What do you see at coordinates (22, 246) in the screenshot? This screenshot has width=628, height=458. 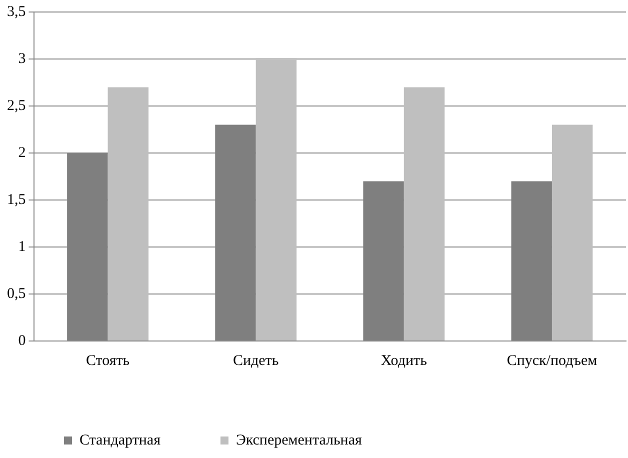 I see `y-tick-label: 1` at bounding box center [22, 246].